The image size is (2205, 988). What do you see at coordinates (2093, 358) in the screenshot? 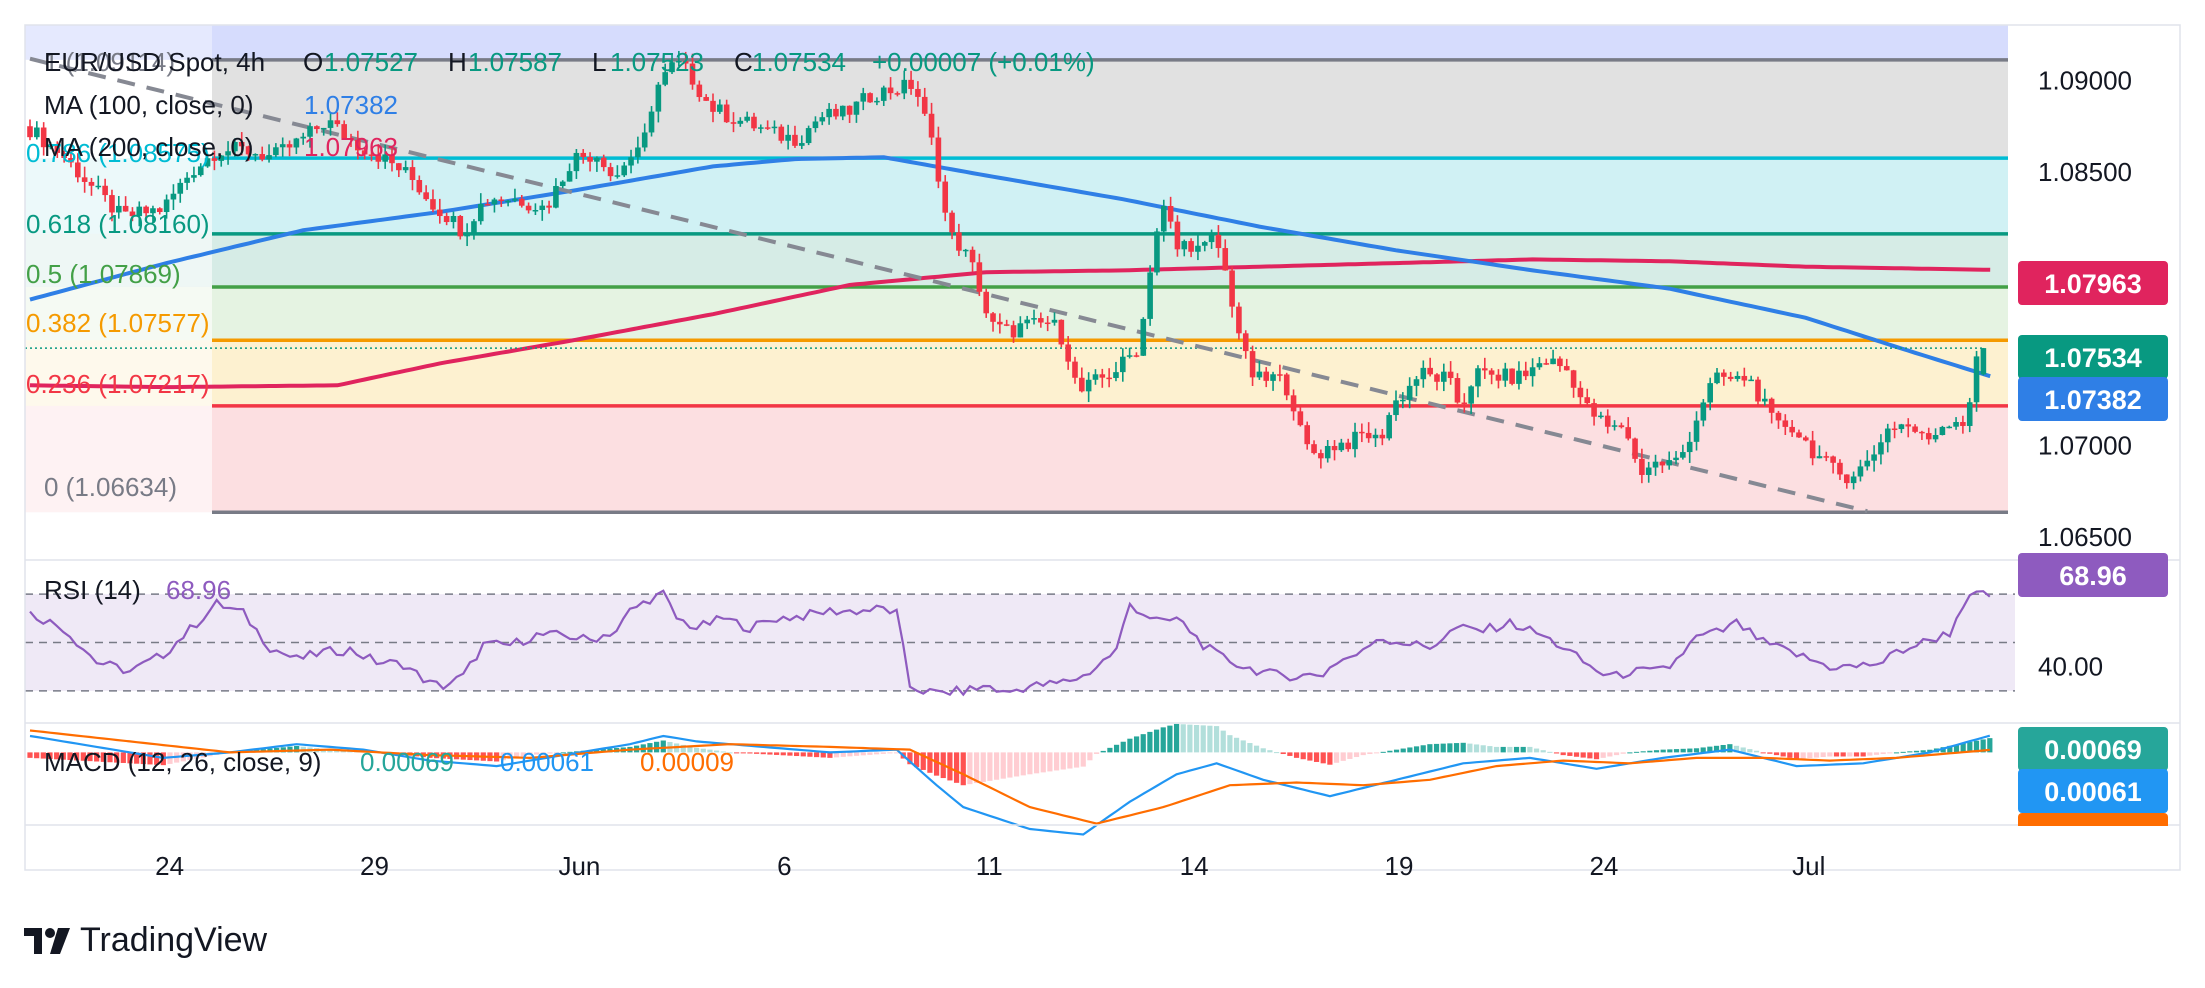
I see `badge-last-price-text: 1.07534` at bounding box center [2093, 358].